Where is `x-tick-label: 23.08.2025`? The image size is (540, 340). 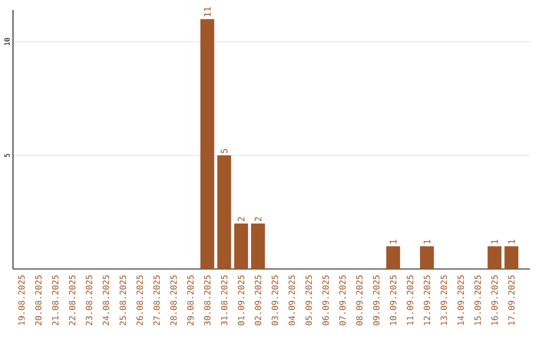
x-tick-label: 23.08.2025 is located at coordinates (89, 300).